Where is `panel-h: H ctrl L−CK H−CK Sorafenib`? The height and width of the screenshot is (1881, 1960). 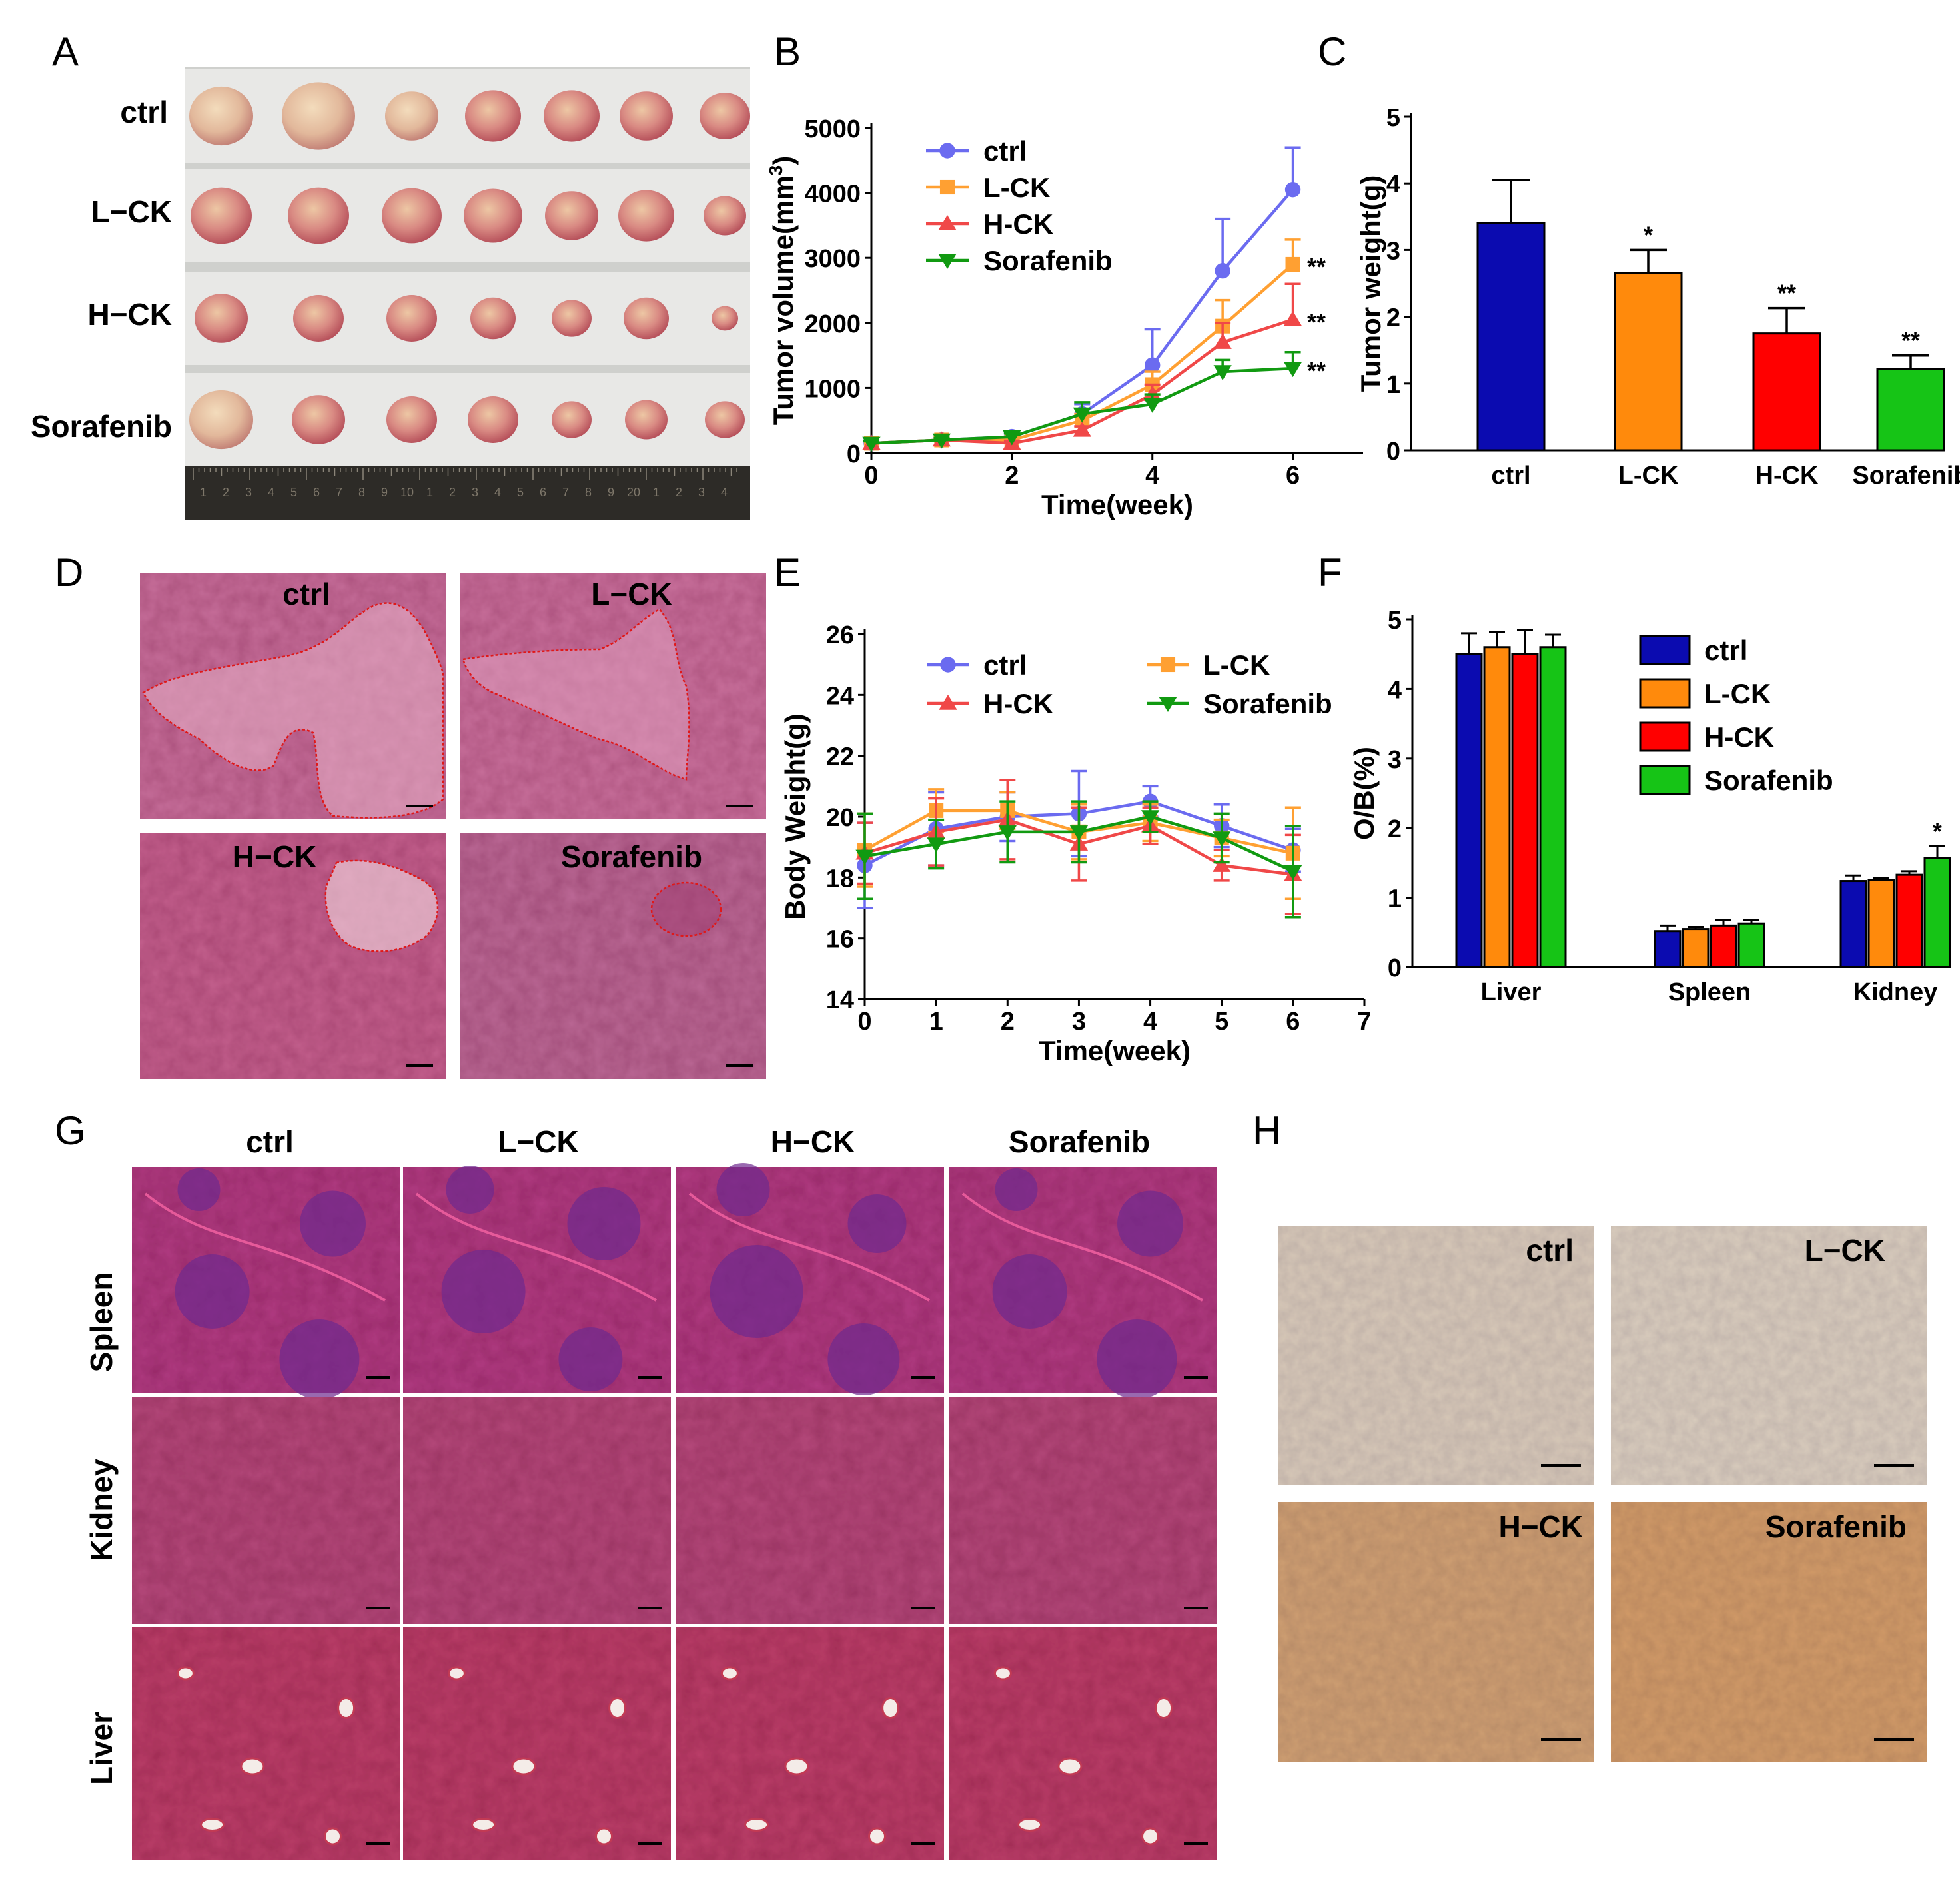
panel-h: H ctrl L−CK H−CK Sorafenib is located at coordinates (1589, 1435).